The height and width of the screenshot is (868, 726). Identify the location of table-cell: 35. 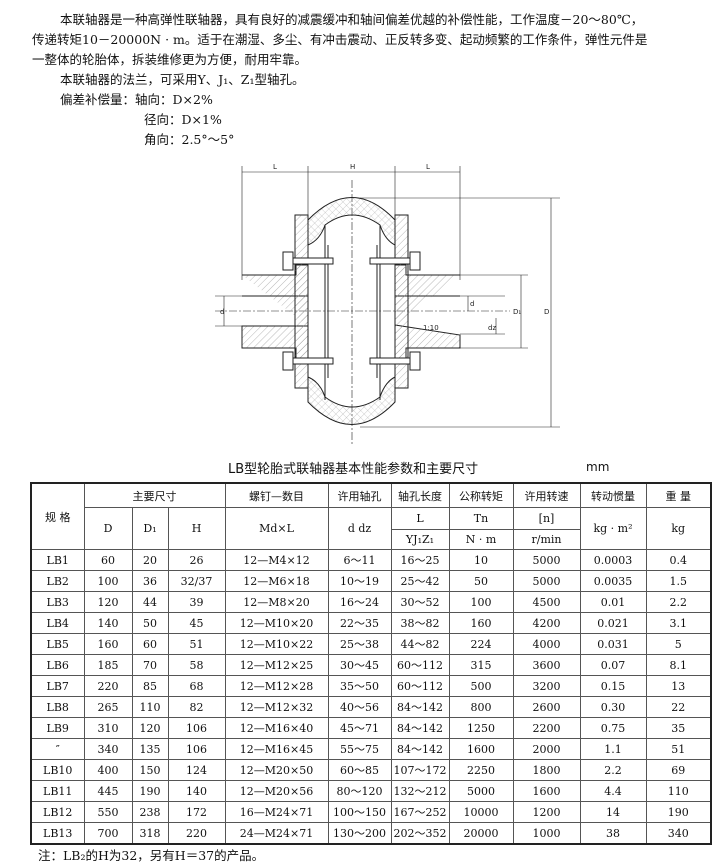
(678, 728).